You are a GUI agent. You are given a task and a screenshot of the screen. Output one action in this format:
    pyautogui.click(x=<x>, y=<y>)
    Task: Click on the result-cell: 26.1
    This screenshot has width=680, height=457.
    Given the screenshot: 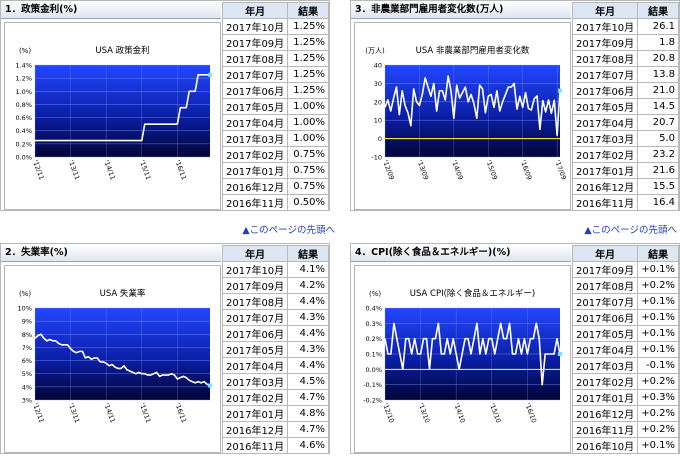 What is the action you would take?
    pyautogui.click(x=658, y=26)
    